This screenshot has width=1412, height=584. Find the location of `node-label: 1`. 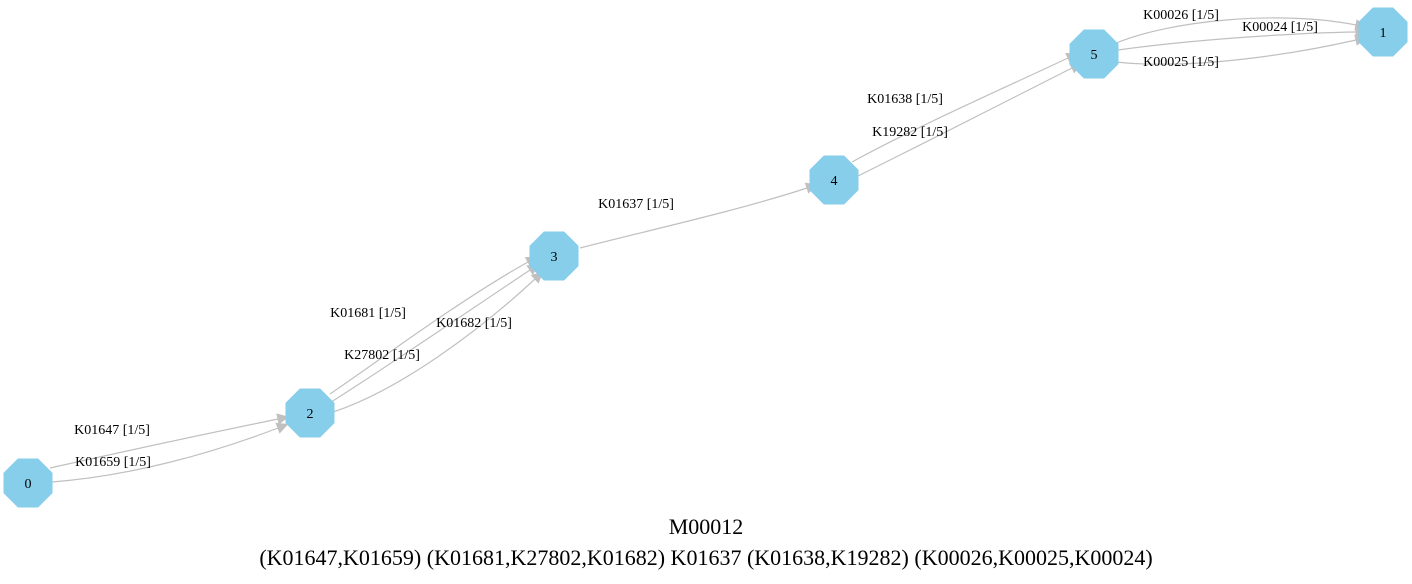

node-label: 1 is located at coordinates (1383, 33).